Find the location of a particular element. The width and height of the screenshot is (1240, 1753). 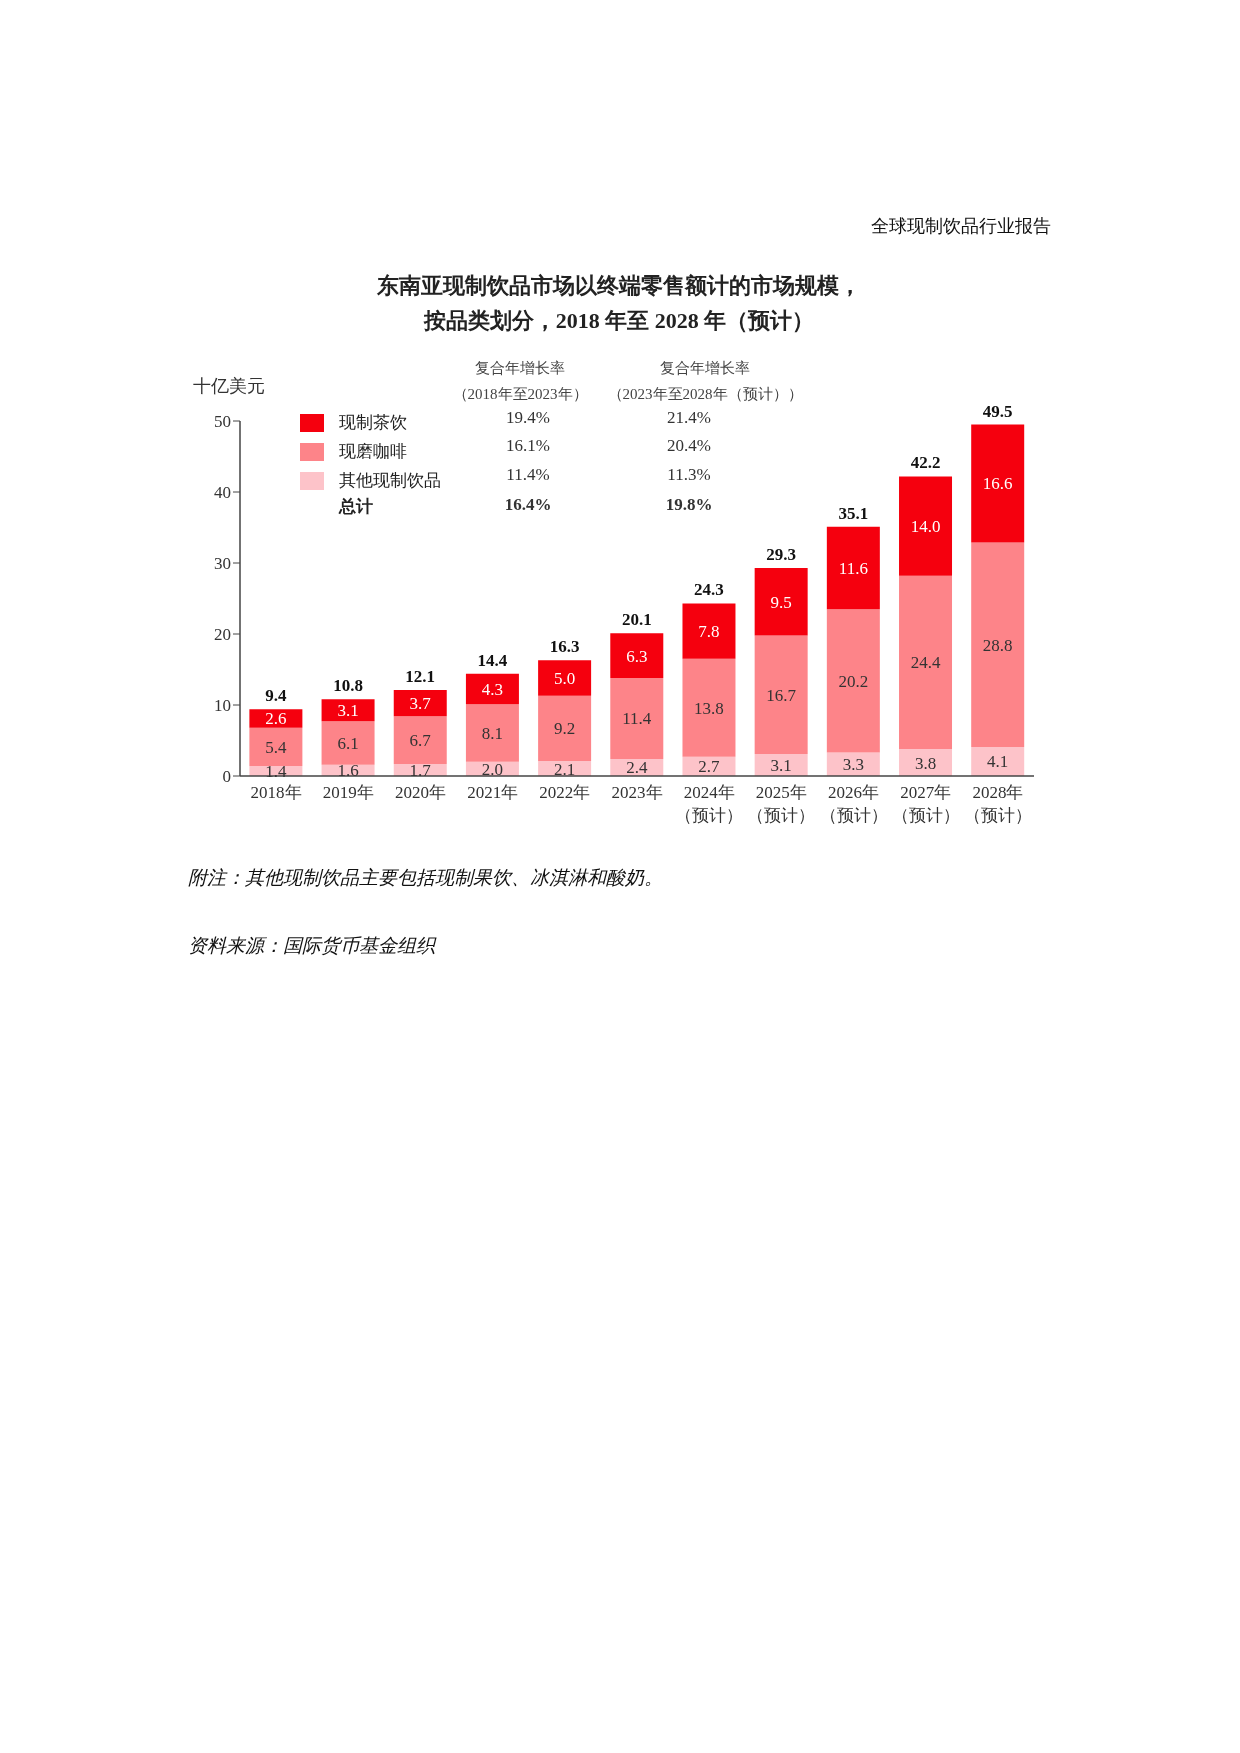

annotation: 总计 is located at coordinates (356, 506).